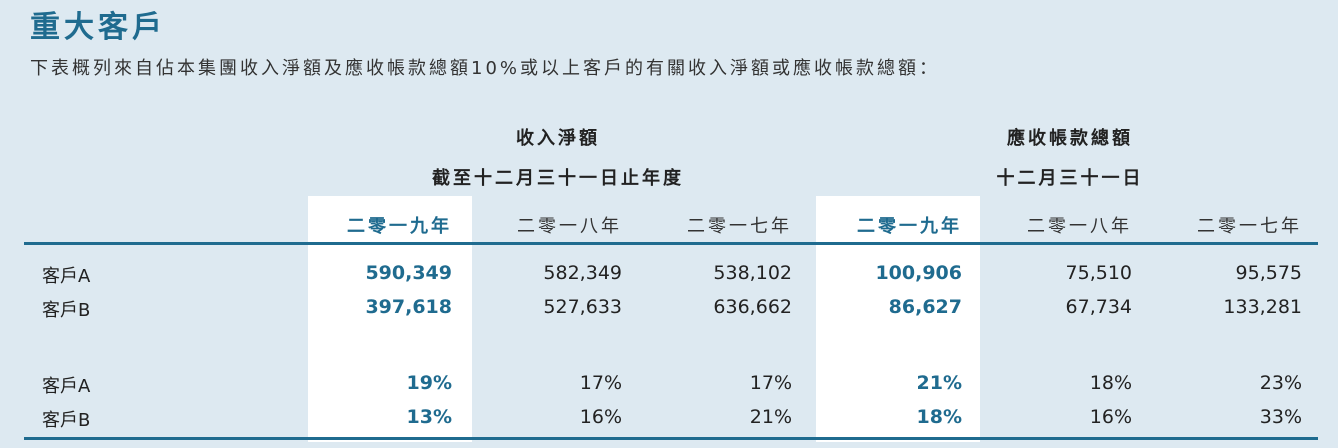 The width and height of the screenshot is (1338, 448). Describe the element at coordinates (582, 307) in the screenshot. I see `table-cell: 527,633` at that location.